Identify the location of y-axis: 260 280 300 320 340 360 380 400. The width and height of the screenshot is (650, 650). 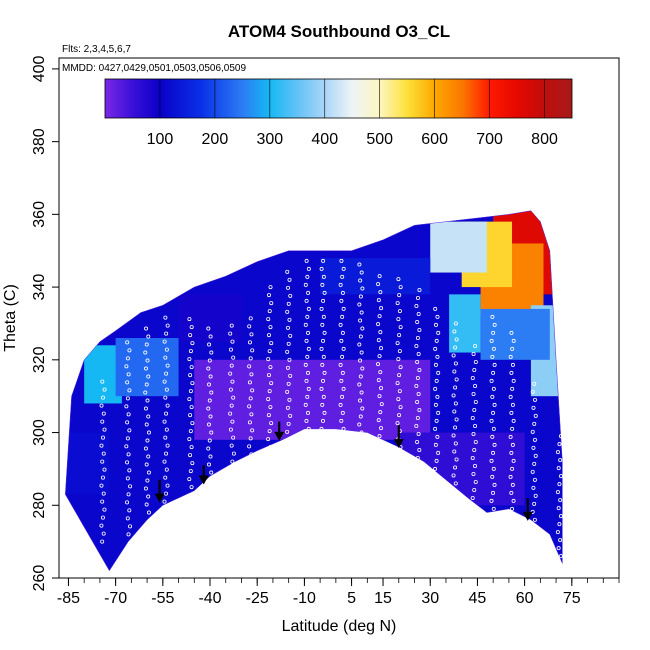
(45, 323).